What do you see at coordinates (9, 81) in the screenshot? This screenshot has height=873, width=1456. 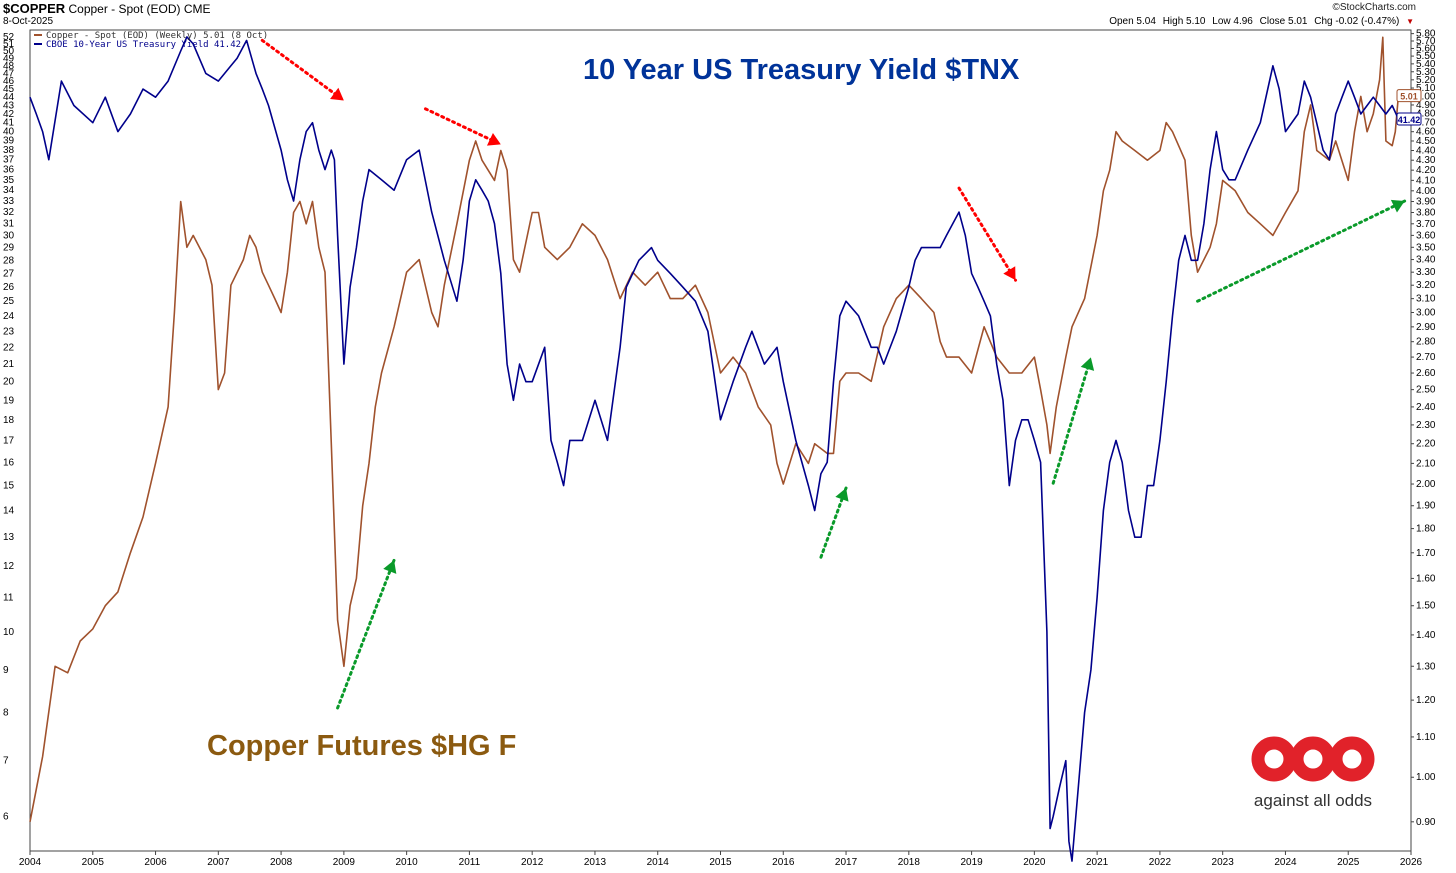 I see `left-tick-label: 46` at bounding box center [9, 81].